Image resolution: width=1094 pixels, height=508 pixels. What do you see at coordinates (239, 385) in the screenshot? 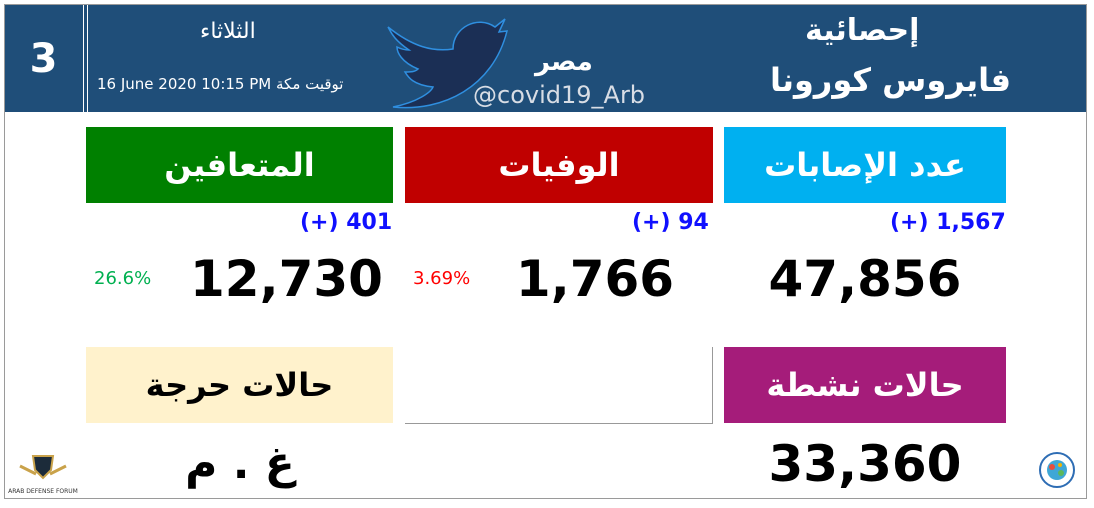
I see `critical-header: حالات حرجة` at bounding box center [239, 385].